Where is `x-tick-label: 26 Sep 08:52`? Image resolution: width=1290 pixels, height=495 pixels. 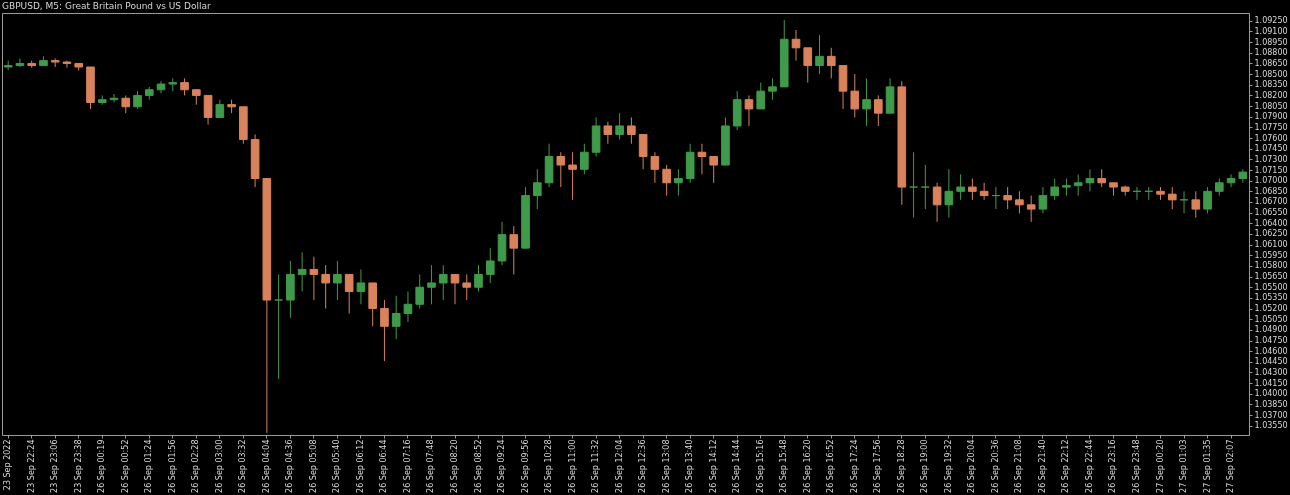
x-tick-label: 26 Sep 08:52 is located at coordinates (478, 466).